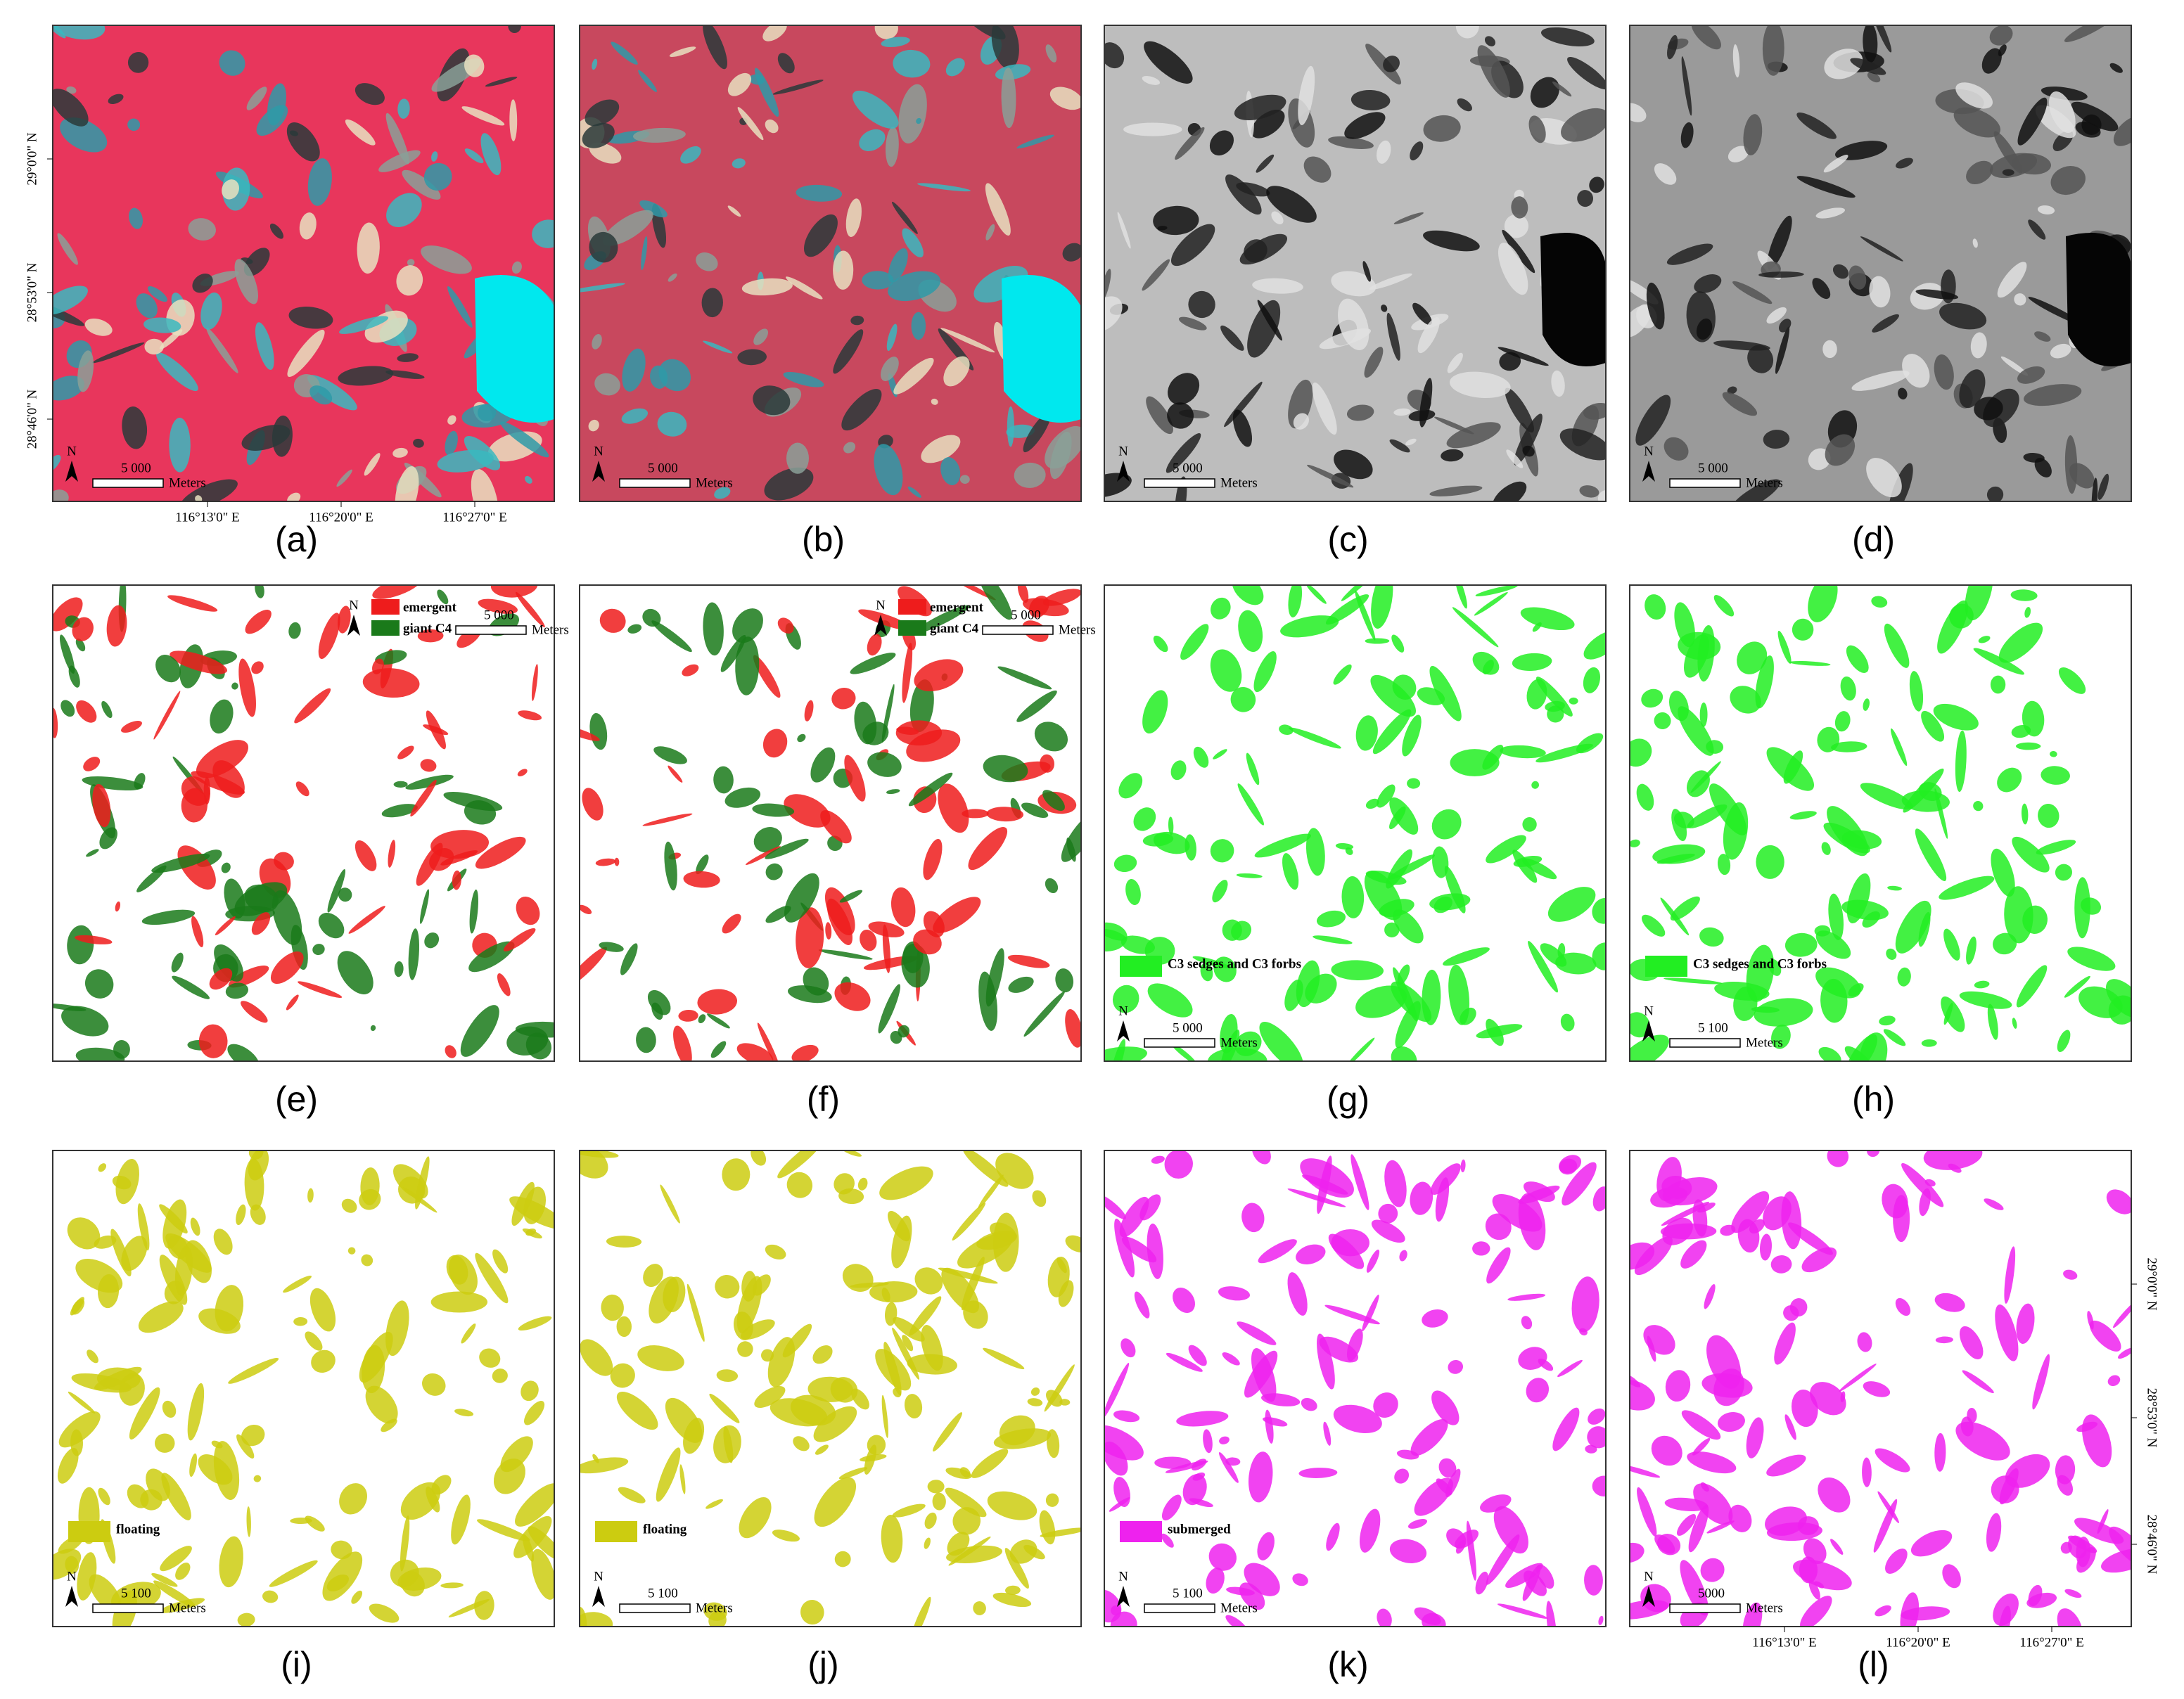  Describe the element at coordinates (830, 823) in the screenshot. I see `map-image` at that location.